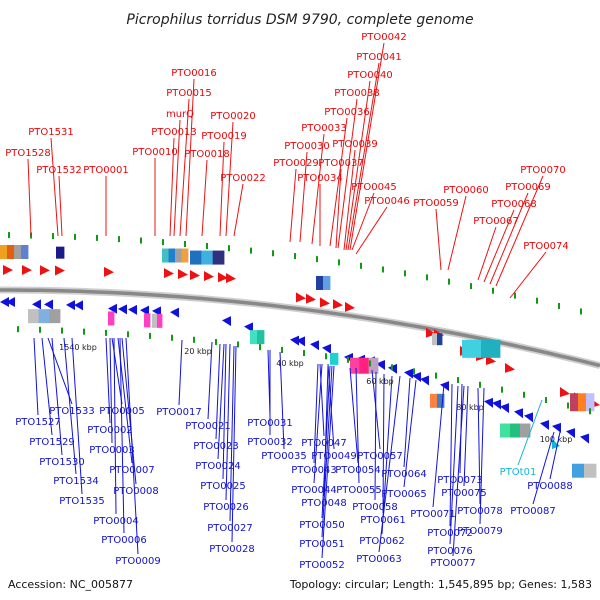 The image size is (600, 600). Describe the element at coordinates (321, 544) in the screenshot. I see `gene-label-reverse: PTO0051` at that location.